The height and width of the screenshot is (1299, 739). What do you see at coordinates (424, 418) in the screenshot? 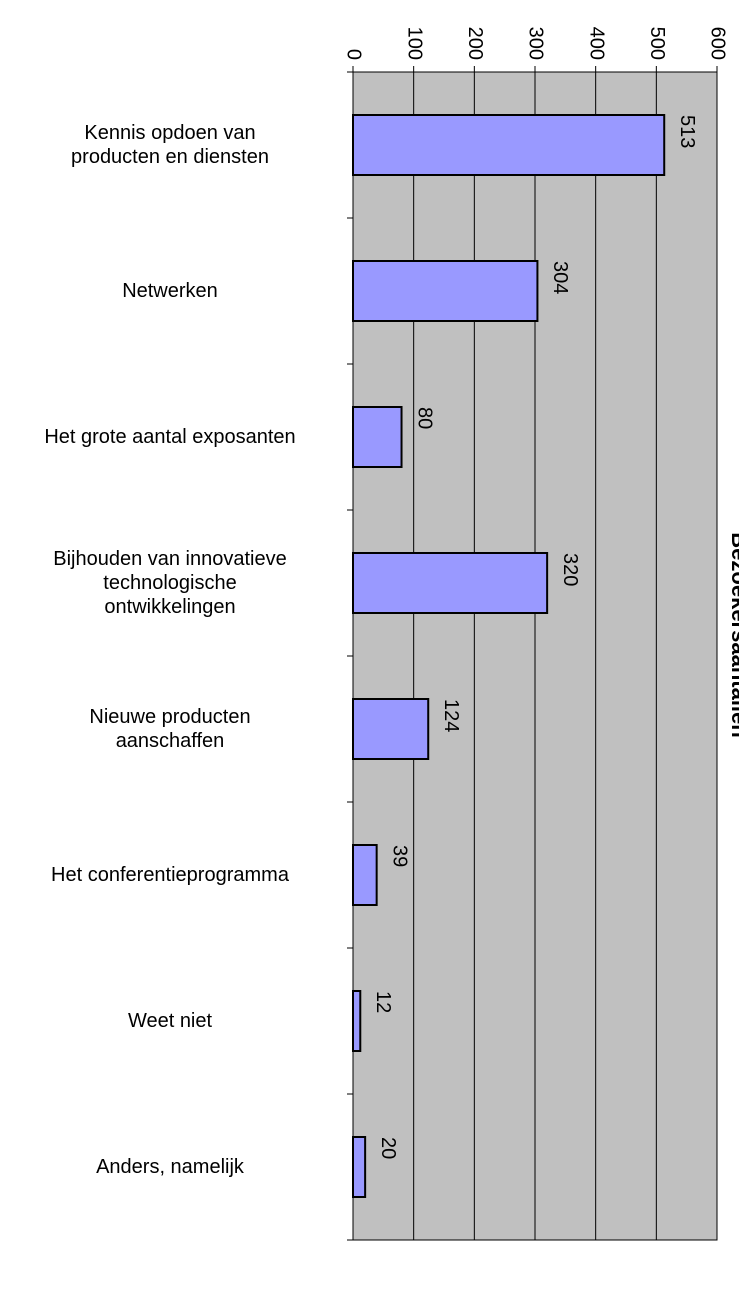
I see `data-label: 80` at bounding box center [424, 418].